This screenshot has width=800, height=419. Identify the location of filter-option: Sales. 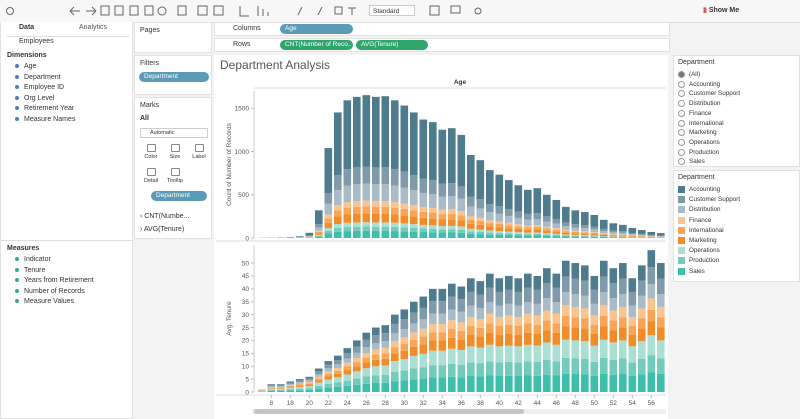
(691, 161).